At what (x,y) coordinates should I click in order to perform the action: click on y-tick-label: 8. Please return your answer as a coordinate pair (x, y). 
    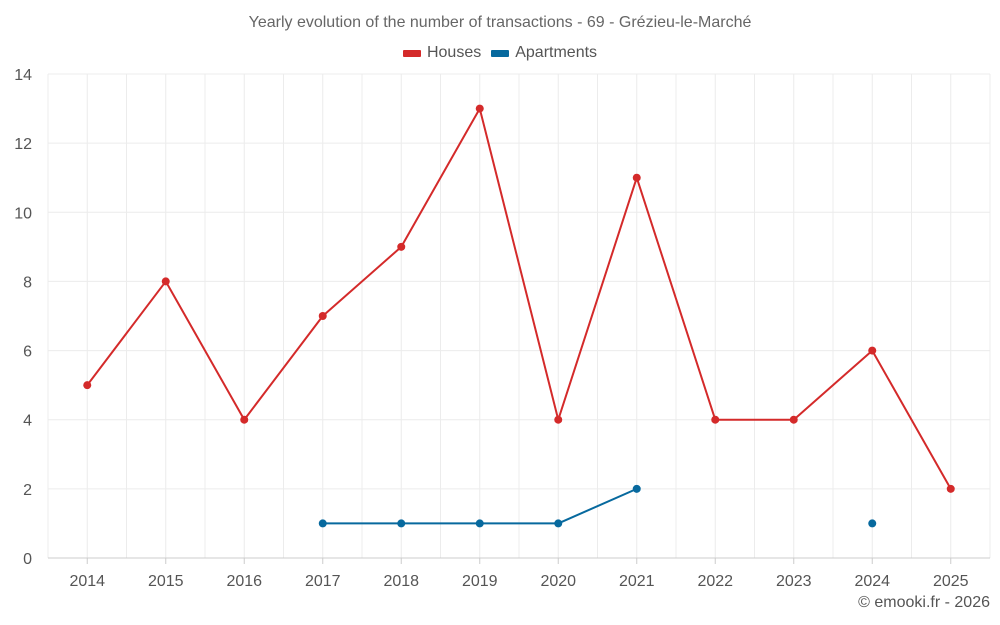
    Looking at the image, I should click on (27, 282).